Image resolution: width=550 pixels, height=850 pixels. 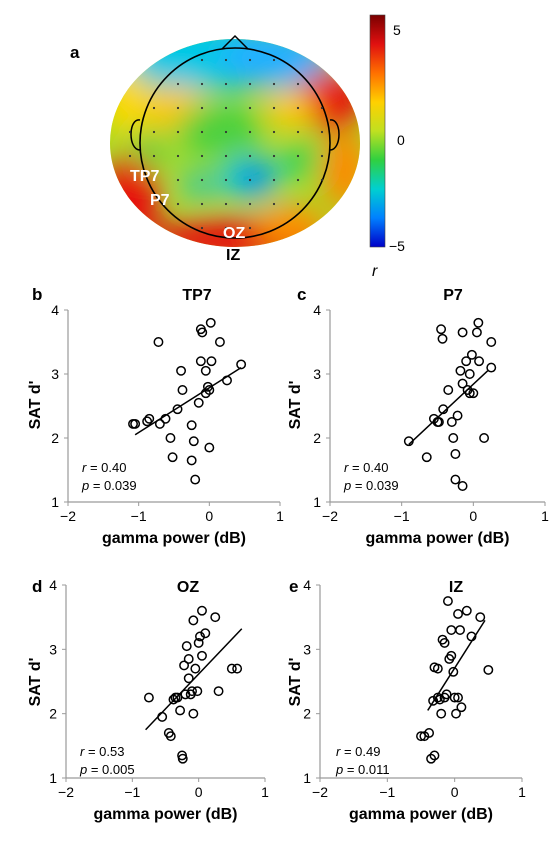 What do you see at coordinates (102, 751) in the screenshot?
I see `stat-r: r = 0.53` at bounding box center [102, 751].